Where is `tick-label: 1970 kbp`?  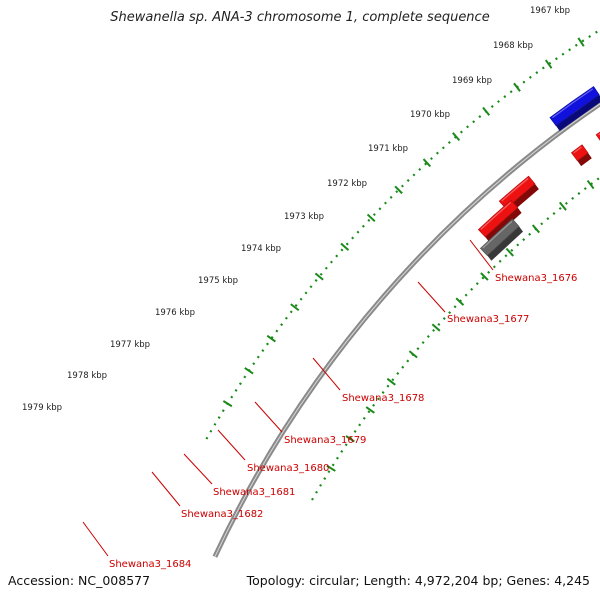
tick-label: 1970 kbp is located at coordinates (430, 115).